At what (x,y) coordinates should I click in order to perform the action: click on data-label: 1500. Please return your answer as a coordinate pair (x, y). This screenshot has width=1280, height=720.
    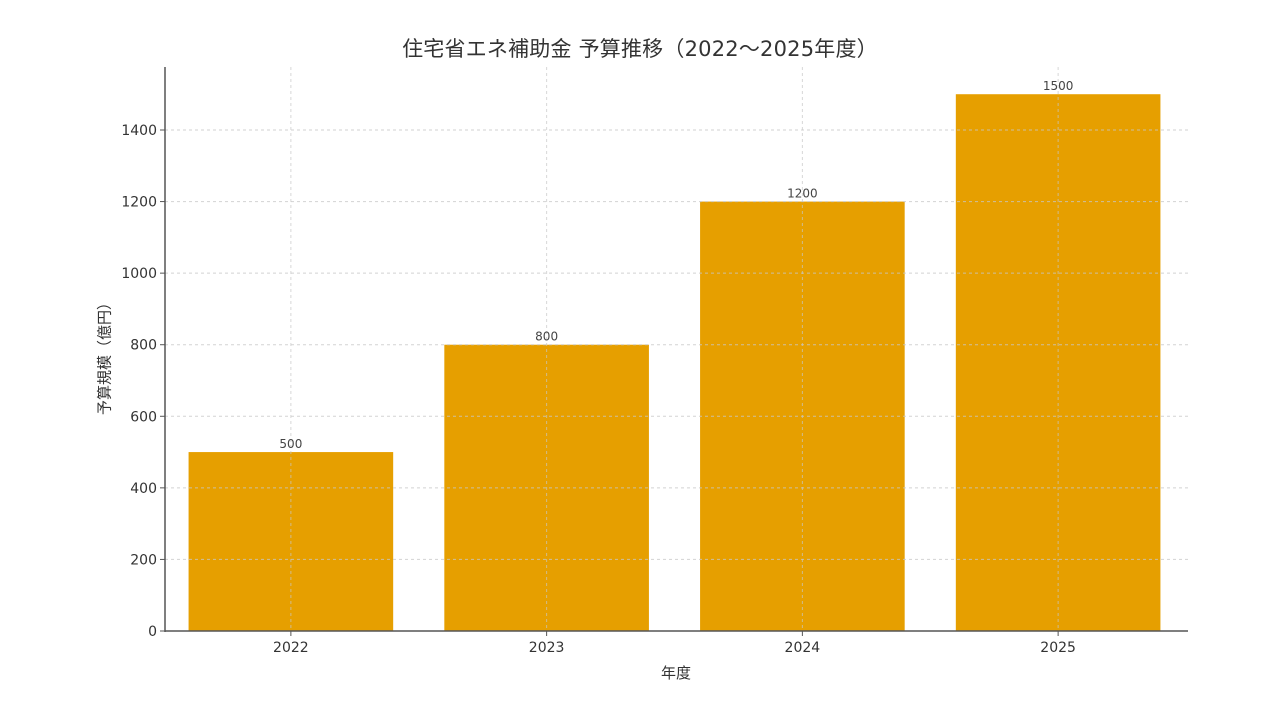
    Looking at the image, I should click on (1058, 86).